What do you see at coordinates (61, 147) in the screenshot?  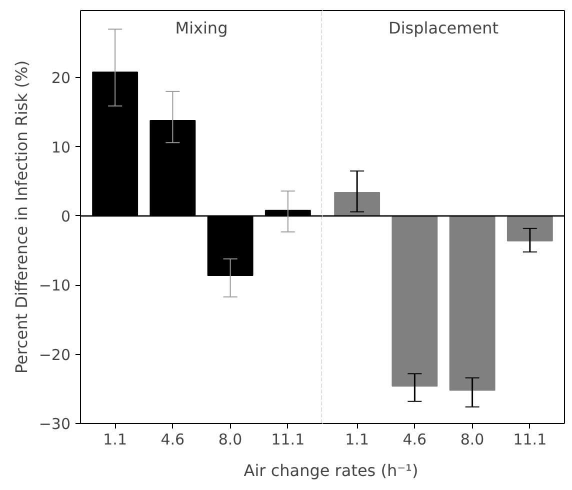 I see `y-tick-label: 10` at bounding box center [61, 147].